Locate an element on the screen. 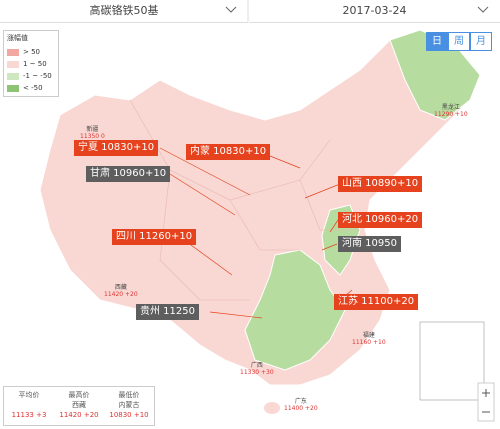 The image size is (500, 429). callout: 甘肃 10960+10 is located at coordinates (128, 174).